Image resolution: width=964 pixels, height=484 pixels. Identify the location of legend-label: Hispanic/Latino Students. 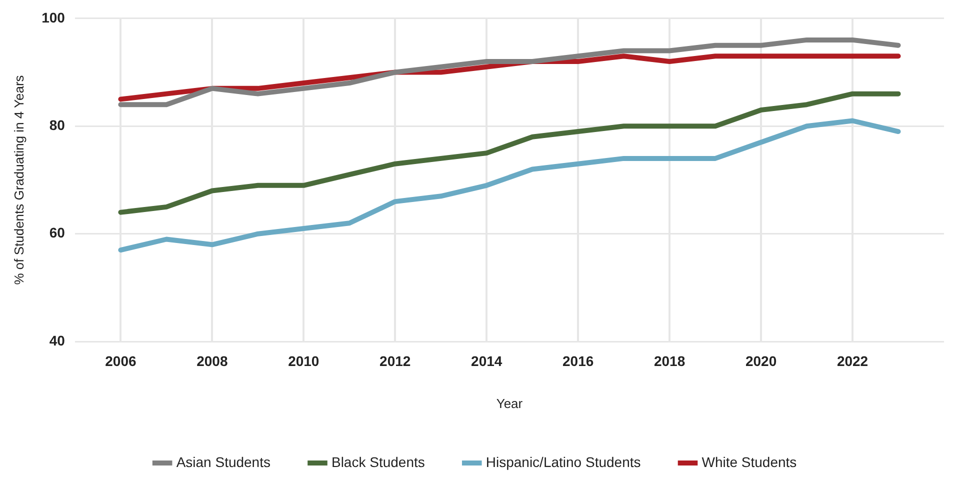
(563, 462).